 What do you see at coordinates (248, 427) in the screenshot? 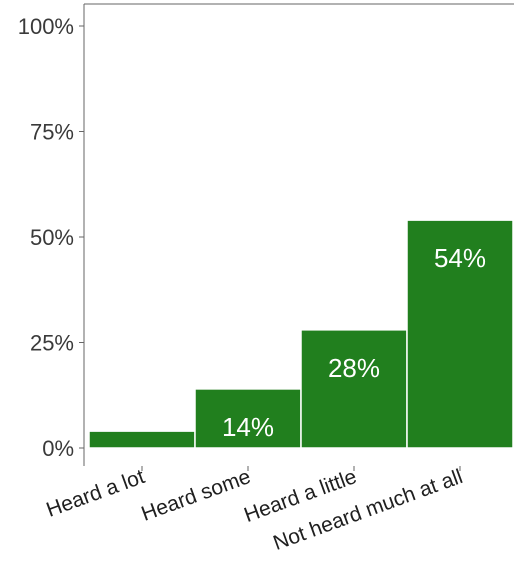
I see `data-label: 14%` at bounding box center [248, 427].